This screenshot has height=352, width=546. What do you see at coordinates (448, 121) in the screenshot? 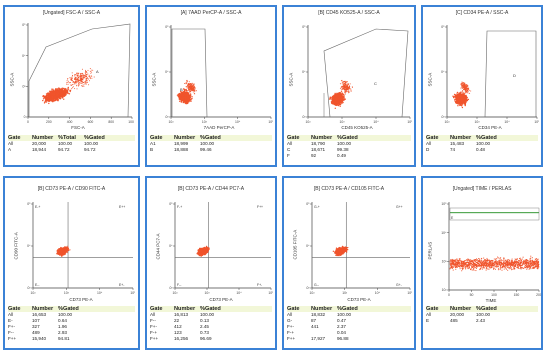
I see `x-tick-label: 10²` at bounding box center [448, 121].